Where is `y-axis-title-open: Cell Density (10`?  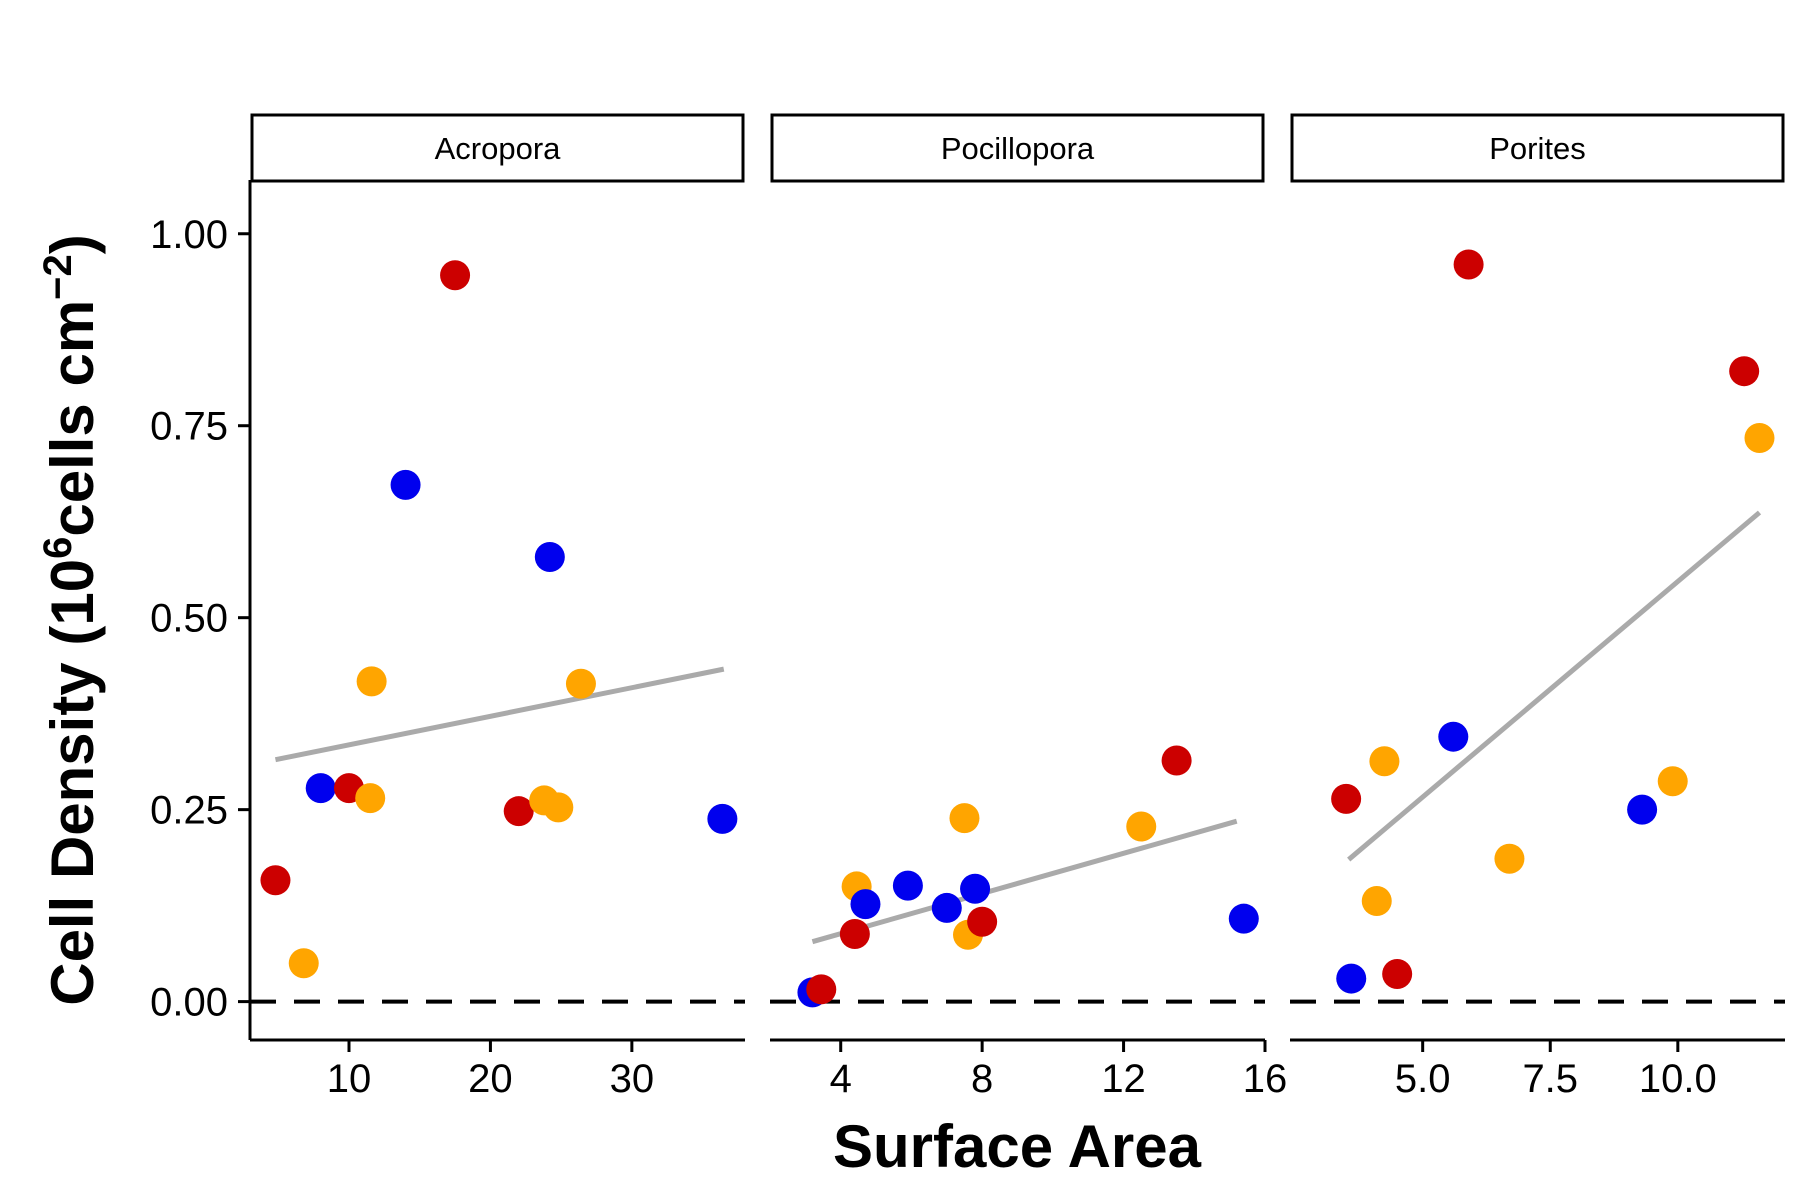 y-axis-title-open: Cell Density (10 is located at coordinates (72, 782).